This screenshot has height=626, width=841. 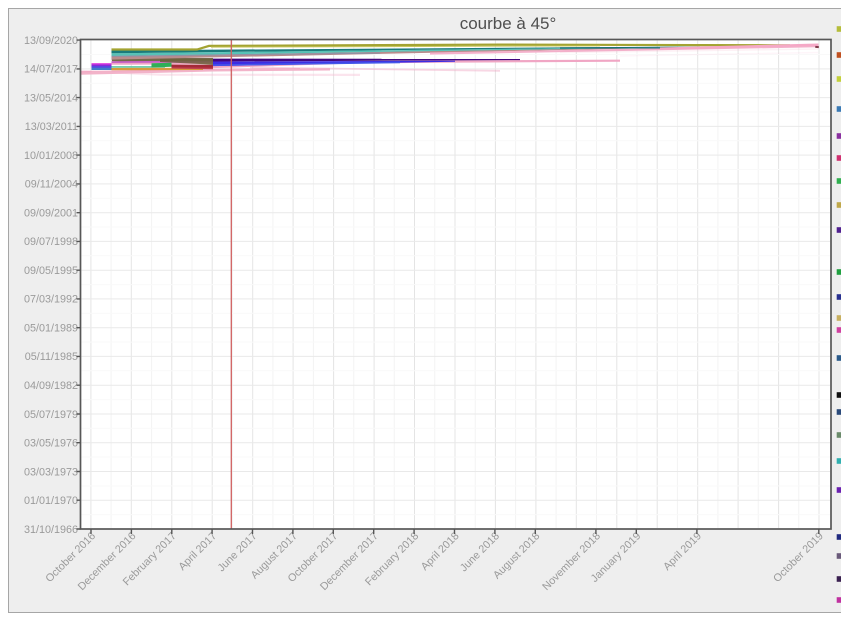 What do you see at coordinates (51, 127) in the screenshot?
I see `svg-text: 13/03/2011` at bounding box center [51, 127].